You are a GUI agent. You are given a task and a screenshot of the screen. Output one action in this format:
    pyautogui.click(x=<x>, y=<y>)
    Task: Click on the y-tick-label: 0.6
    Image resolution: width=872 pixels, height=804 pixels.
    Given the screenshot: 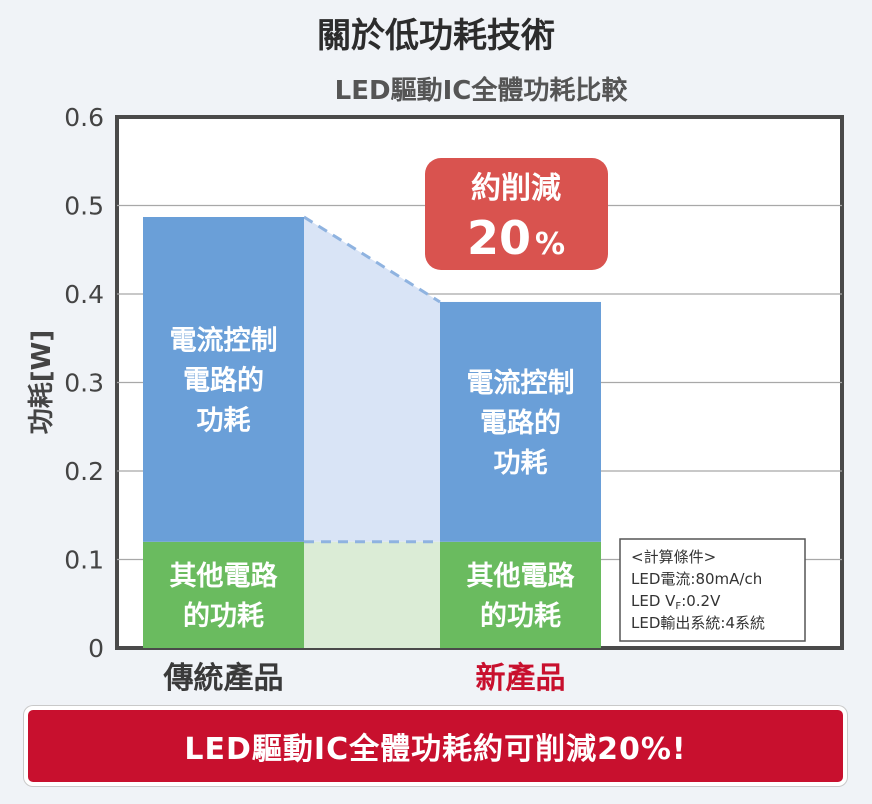 What is the action you would take?
    pyautogui.click(x=84, y=117)
    